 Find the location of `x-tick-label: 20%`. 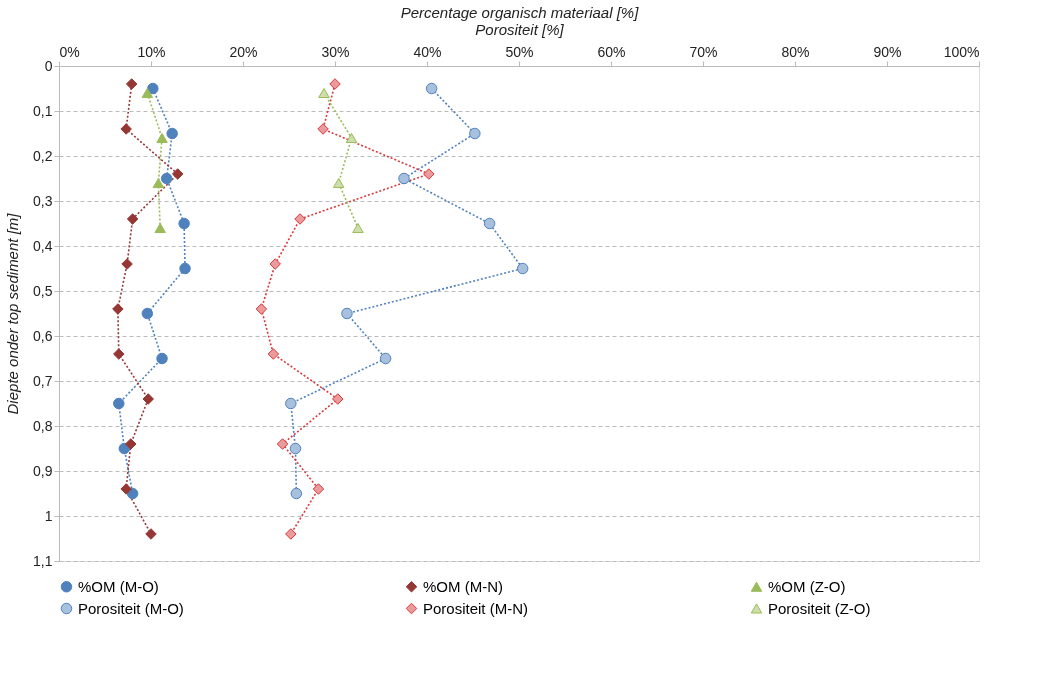

x-tick-label: 20% is located at coordinates (243, 51).